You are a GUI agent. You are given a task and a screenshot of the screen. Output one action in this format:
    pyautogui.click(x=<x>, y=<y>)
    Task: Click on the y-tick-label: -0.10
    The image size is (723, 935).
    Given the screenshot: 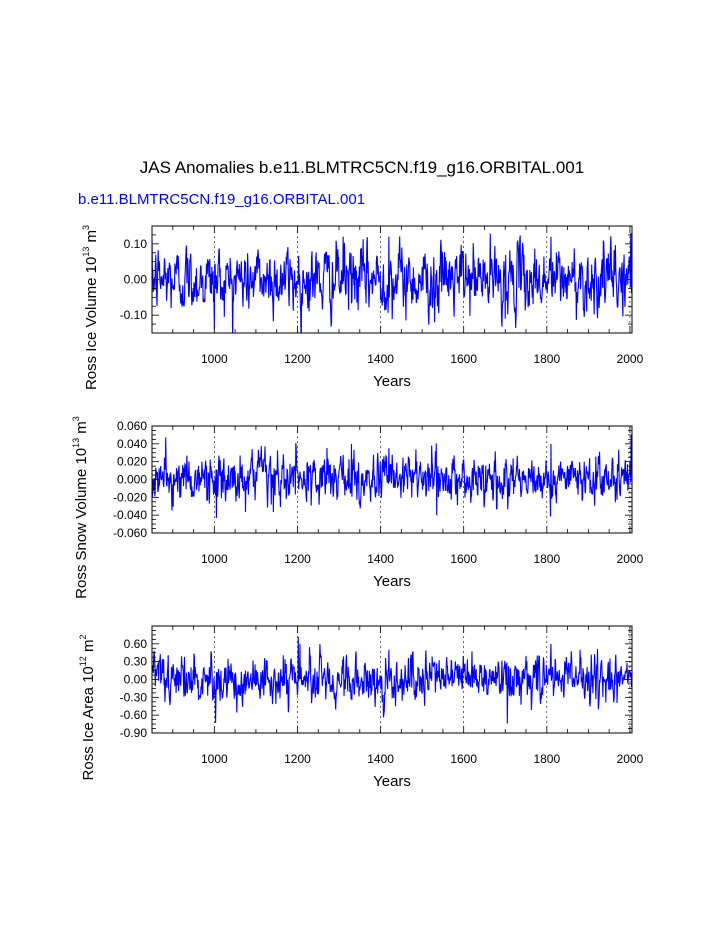 What is the action you would take?
    pyautogui.click(x=134, y=315)
    